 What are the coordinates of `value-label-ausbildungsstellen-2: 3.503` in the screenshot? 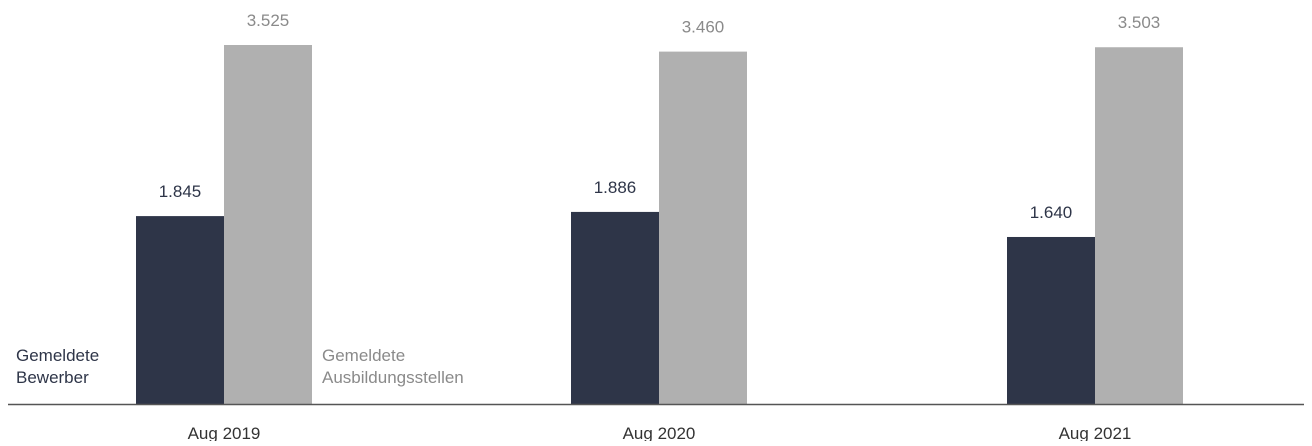 It's located at (1139, 22).